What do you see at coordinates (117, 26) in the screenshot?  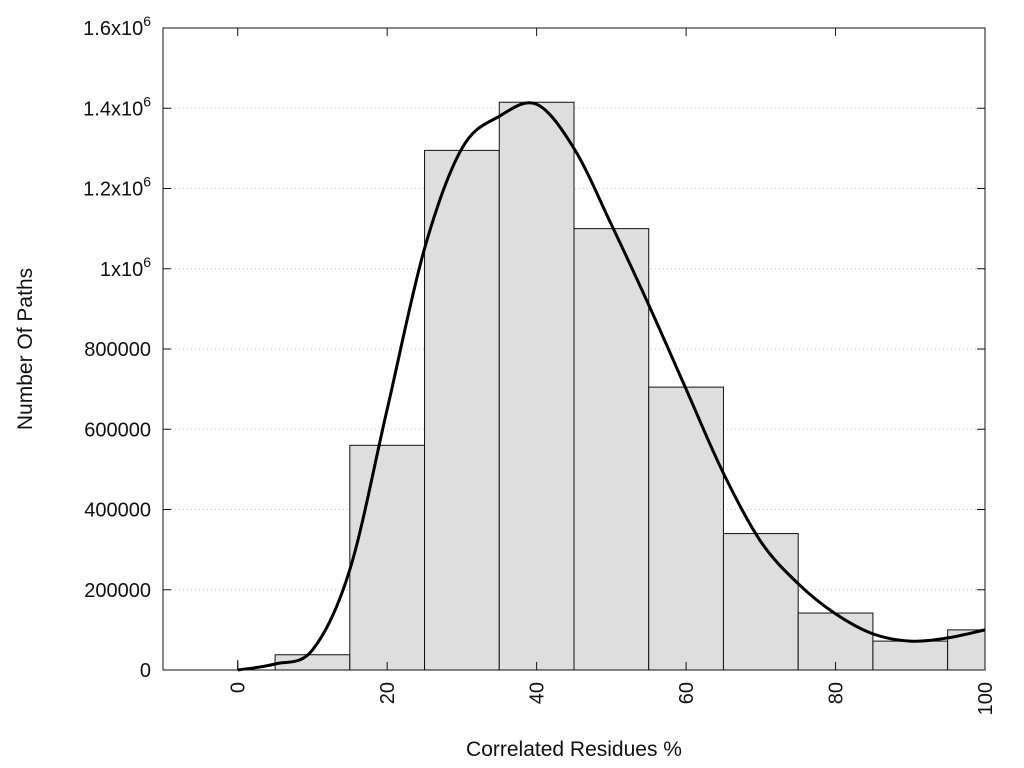 I see `y-tick-label: 1.6x10⁶` at bounding box center [117, 26].